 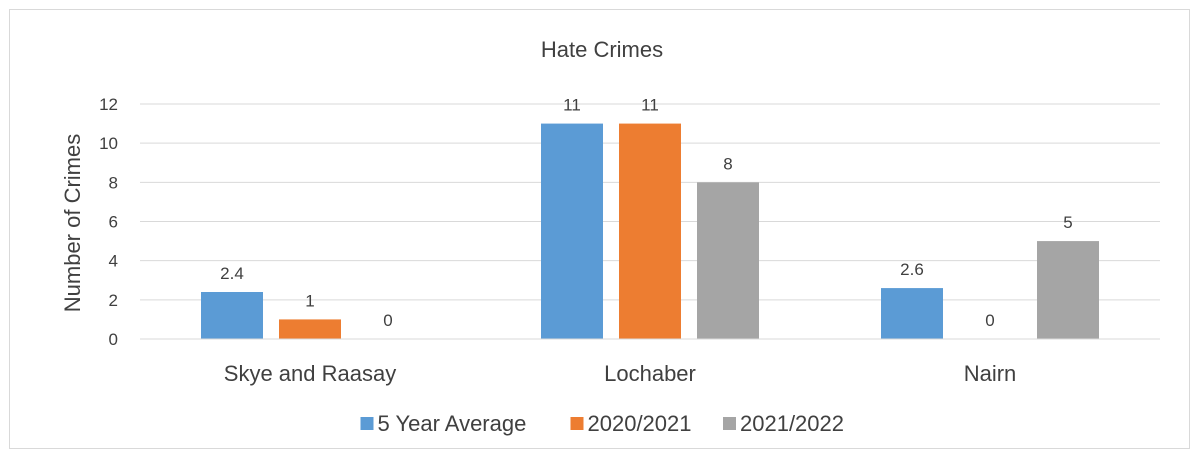 What do you see at coordinates (602, 49) in the screenshot?
I see `chart-title: Hate Crimes` at bounding box center [602, 49].